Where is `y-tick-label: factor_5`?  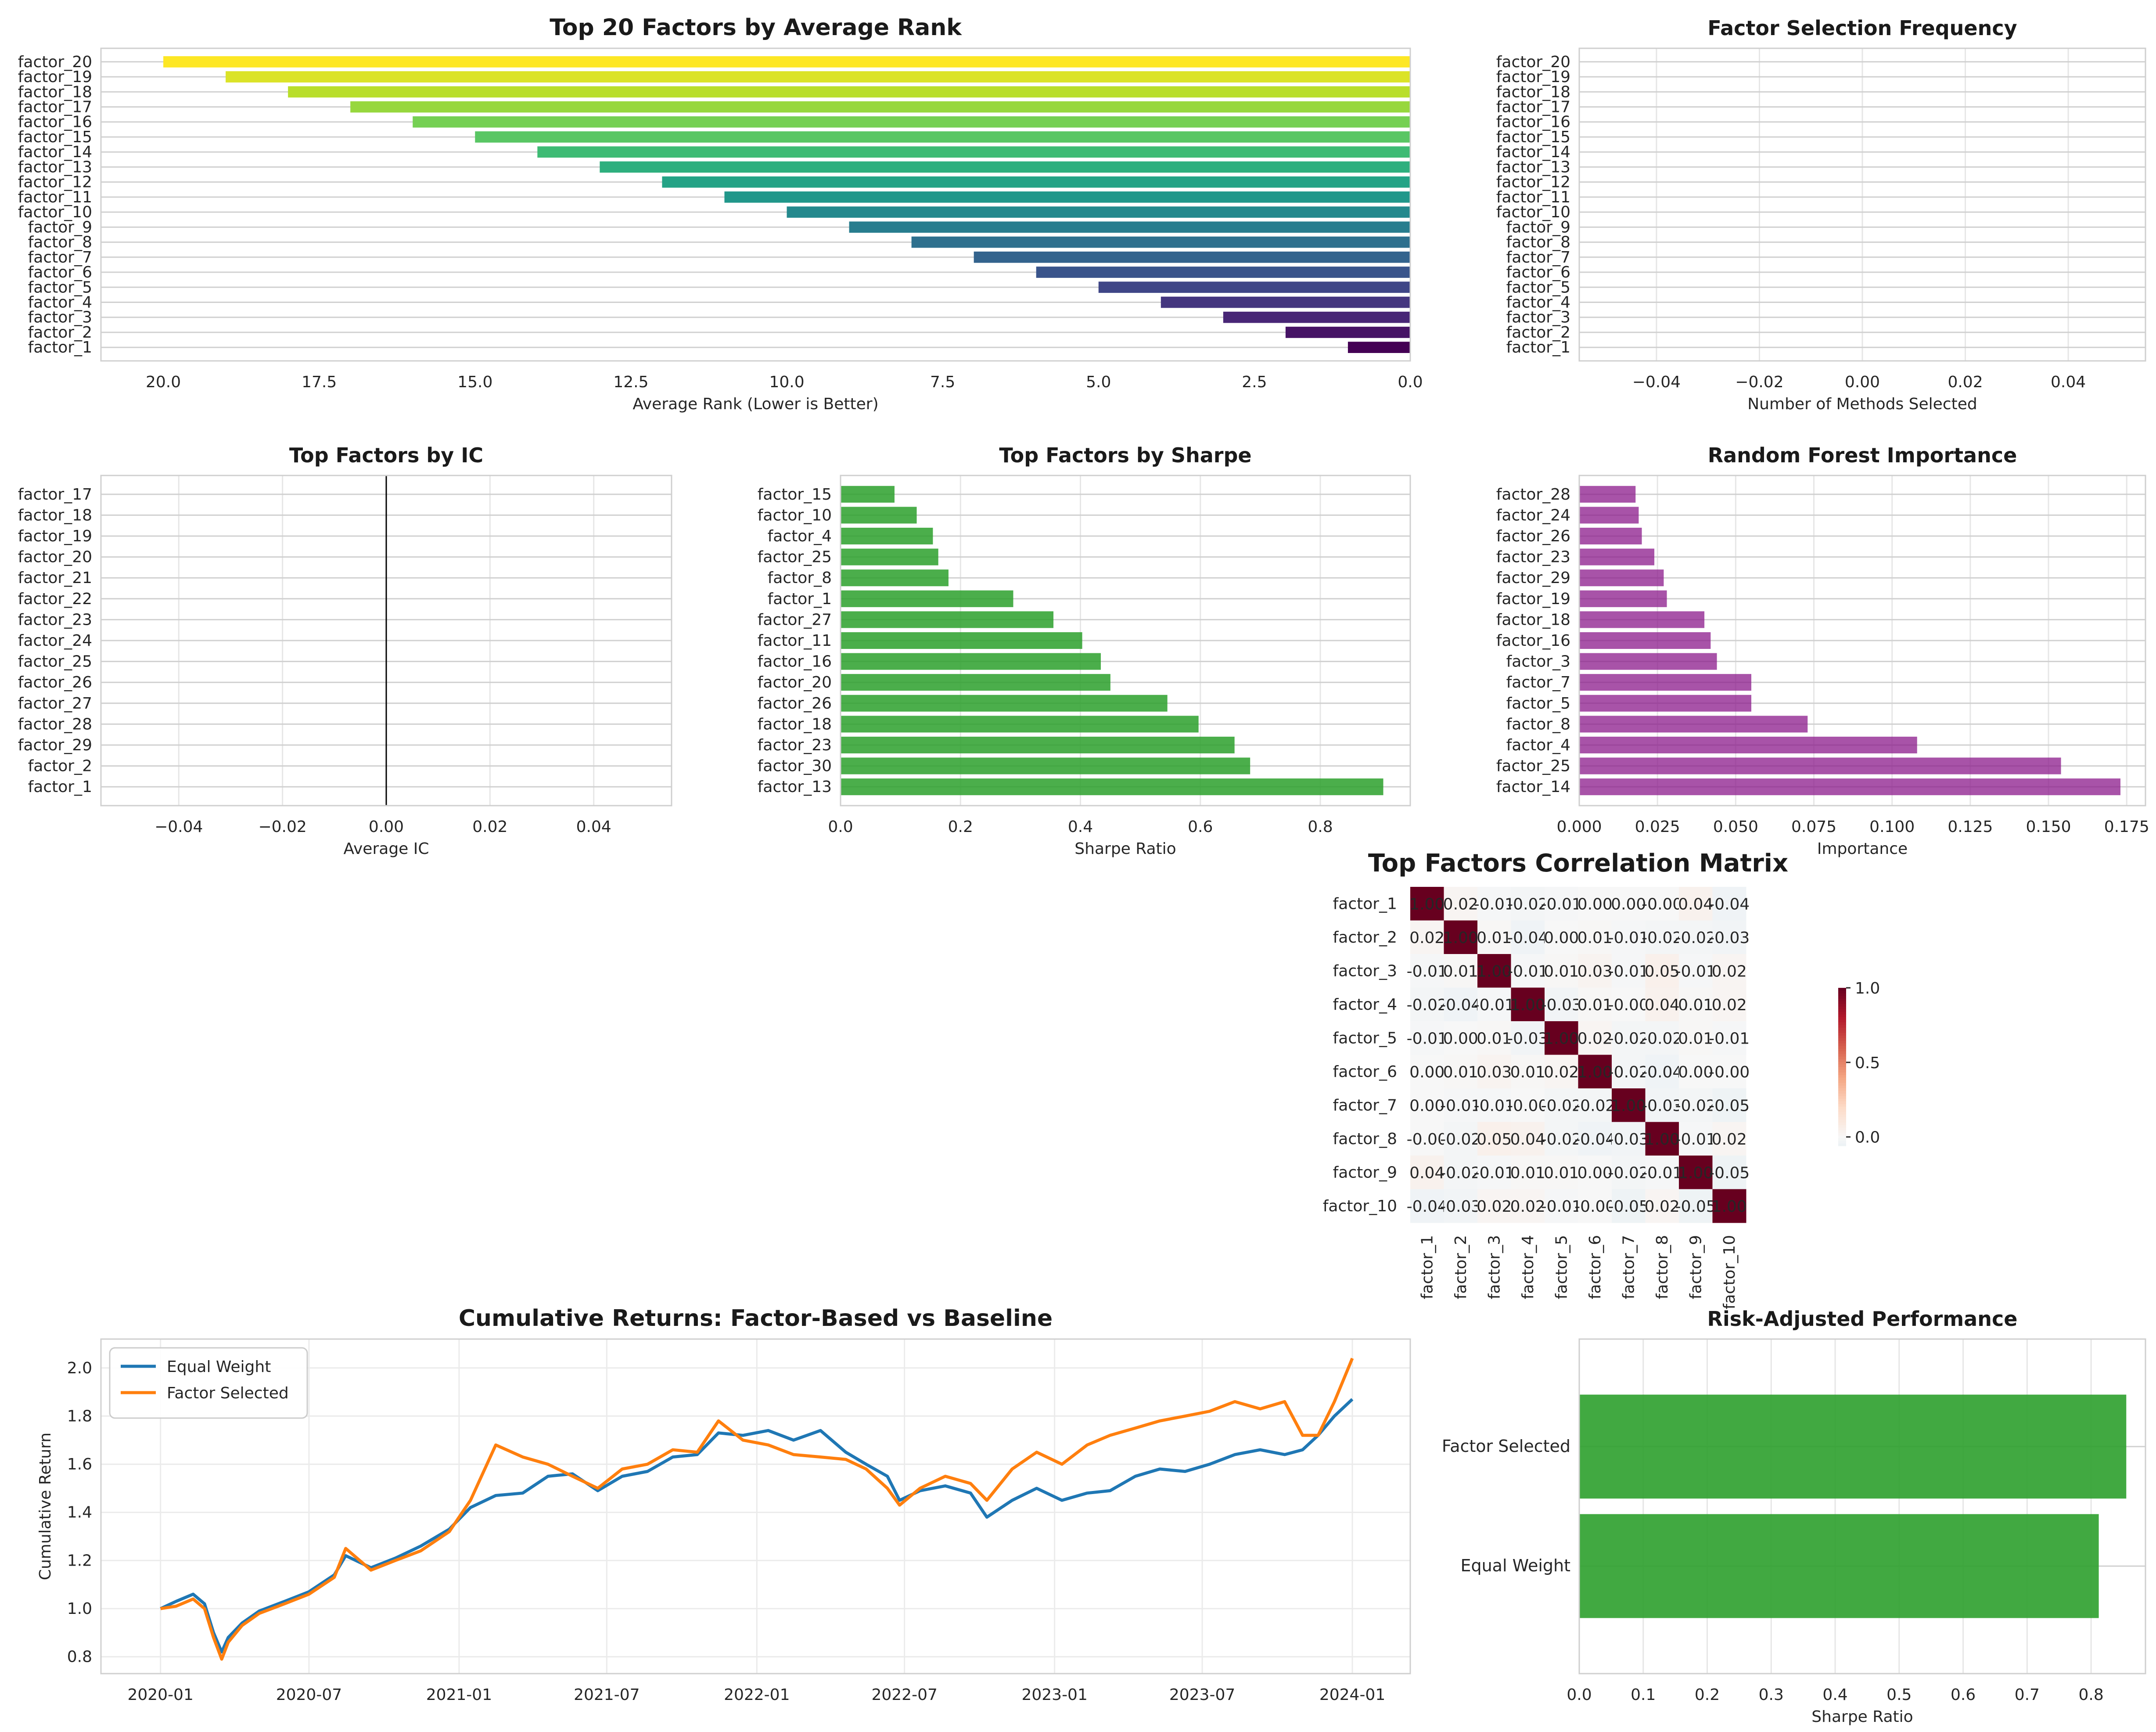 y-tick-label: factor_5 is located at coordinates (60, 287).